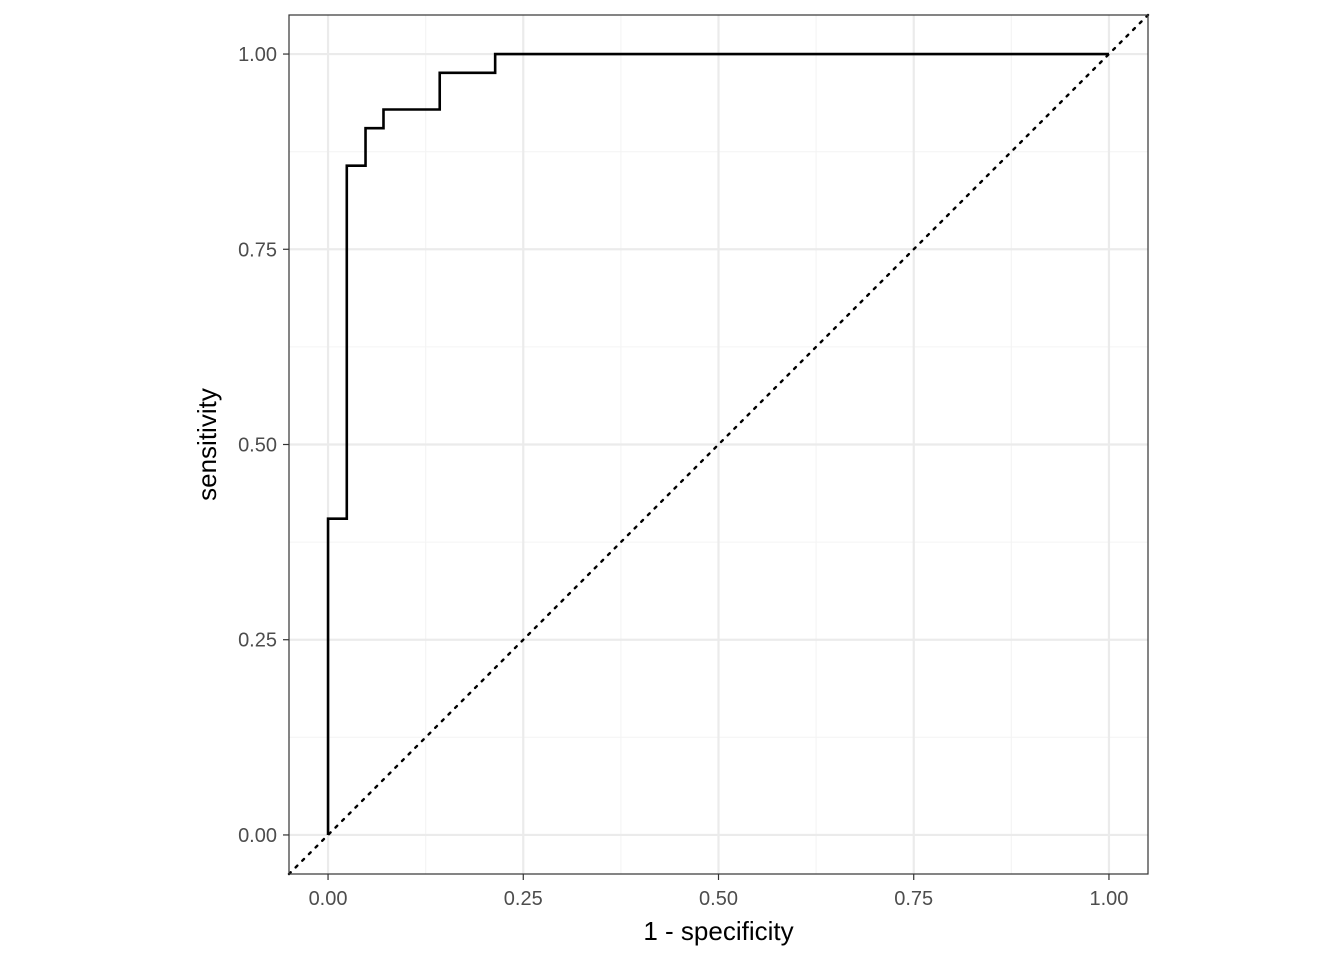 The image size is (1344, 960). I want to click on y-tick-label: 0.25, so click(257, 641).